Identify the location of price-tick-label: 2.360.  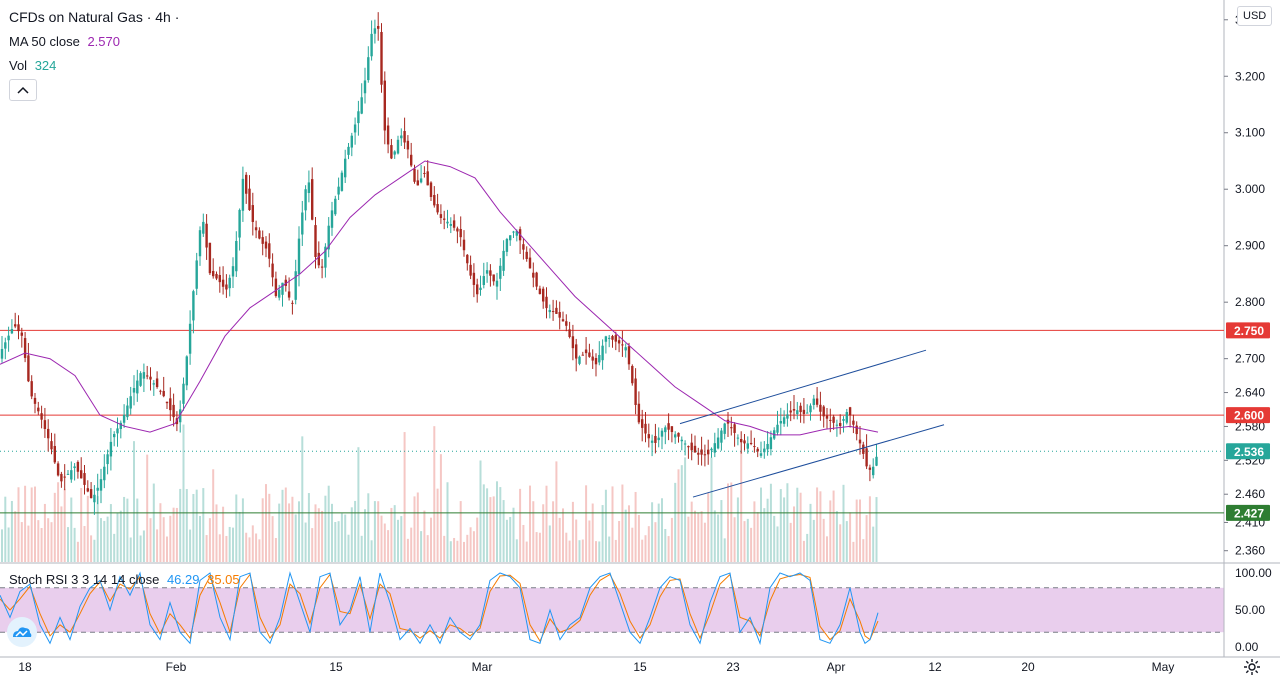
(1250, 551).